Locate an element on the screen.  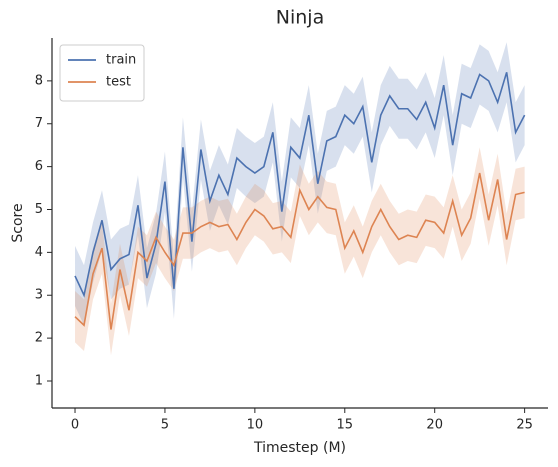
y-tick-label: 2 is located at coordinates (39, 338).